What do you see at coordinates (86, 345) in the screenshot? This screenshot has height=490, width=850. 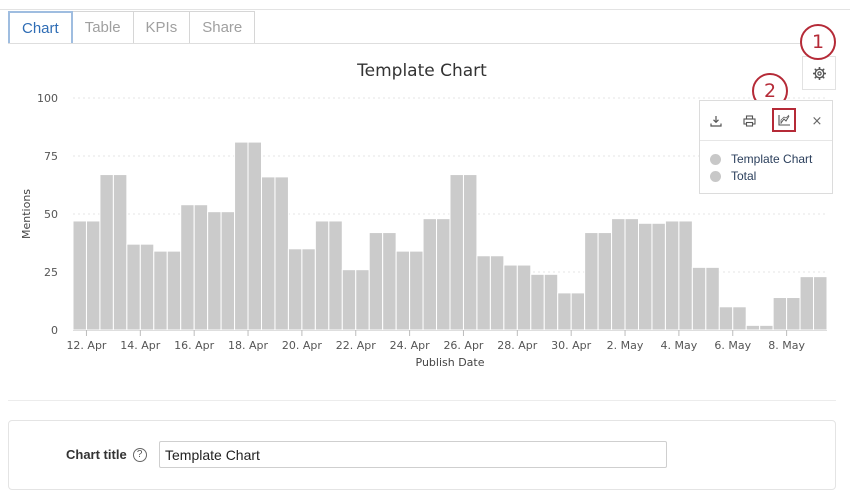 I see `x-tick-label: 12. Apr` at bounding box center [86, 345].